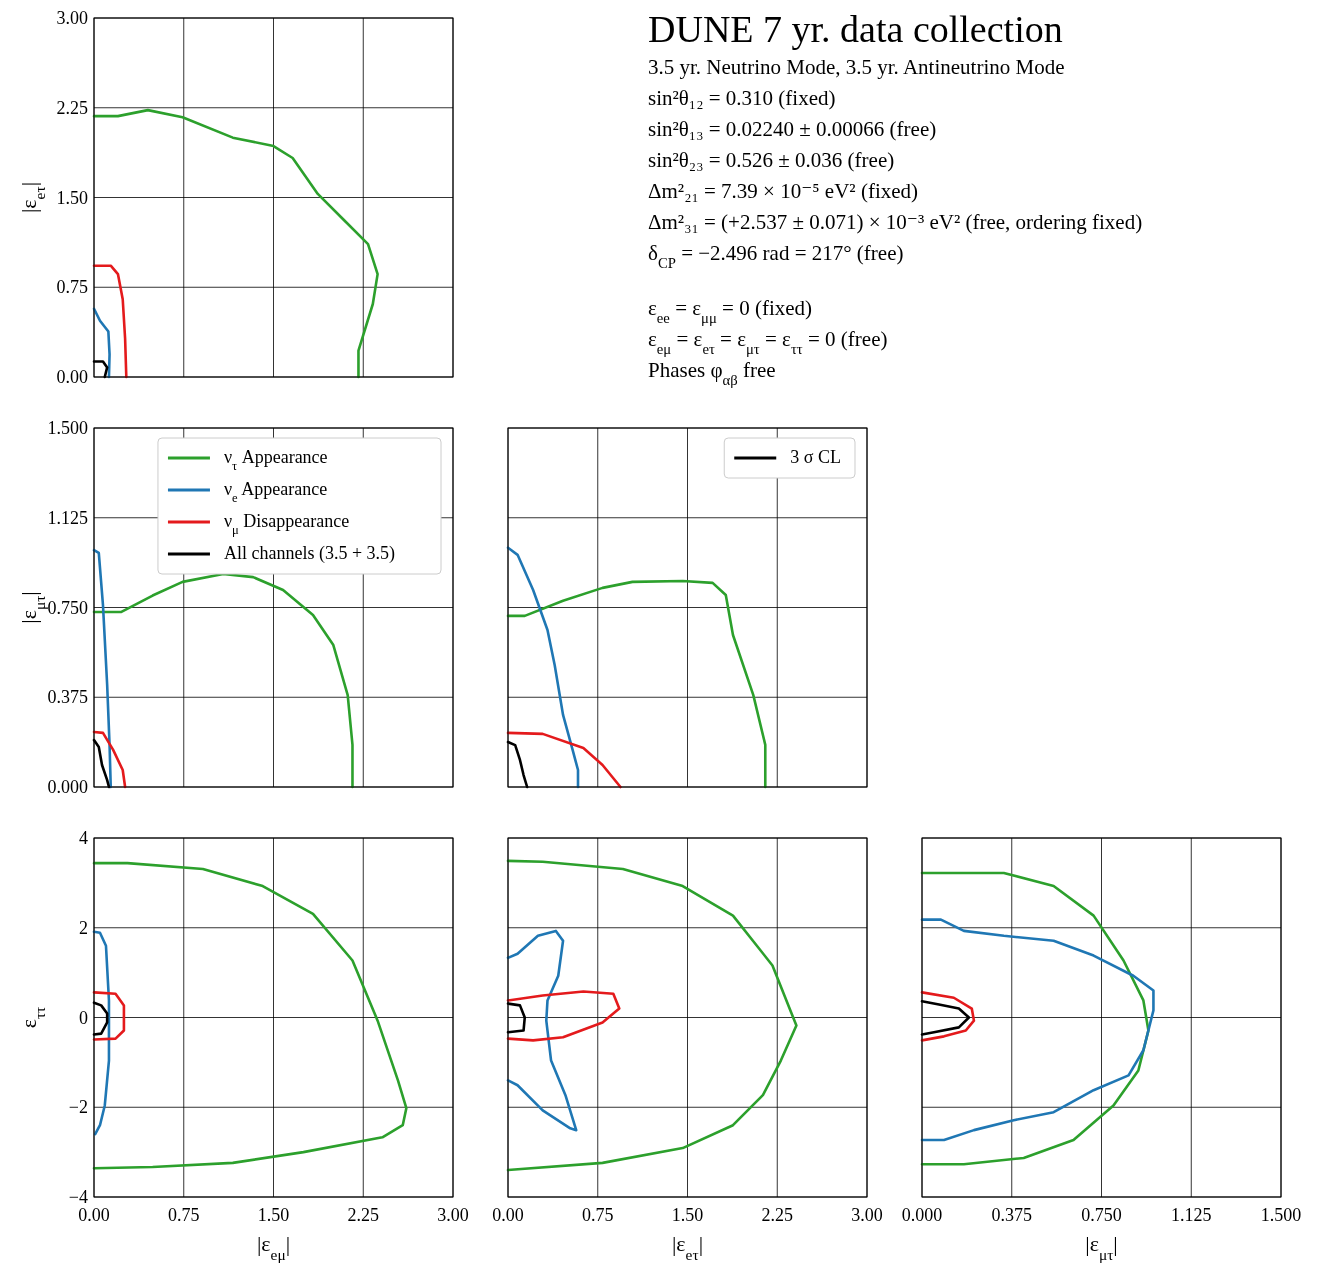 The image size is (1331, 1263). What do you see at coordinates (922, 1215) in the screenshot?
I see `x-tick-label: 0.000` at bounding box center [922, 1215].